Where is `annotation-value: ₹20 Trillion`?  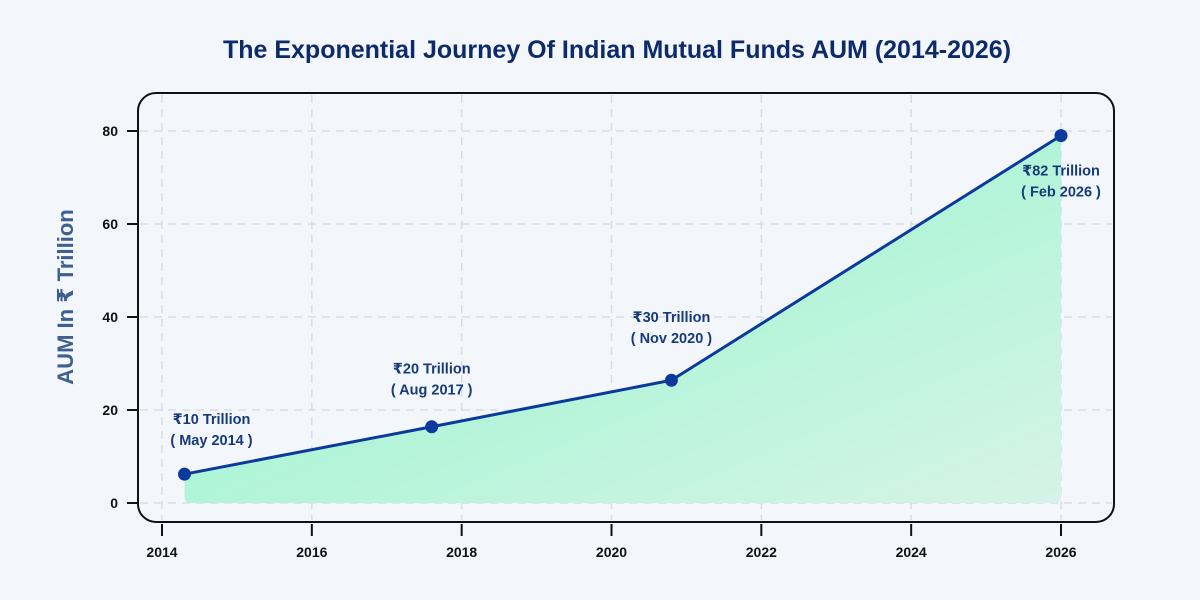 annotation-value: ₹20 Trillion is located at coordinates (432, 370).